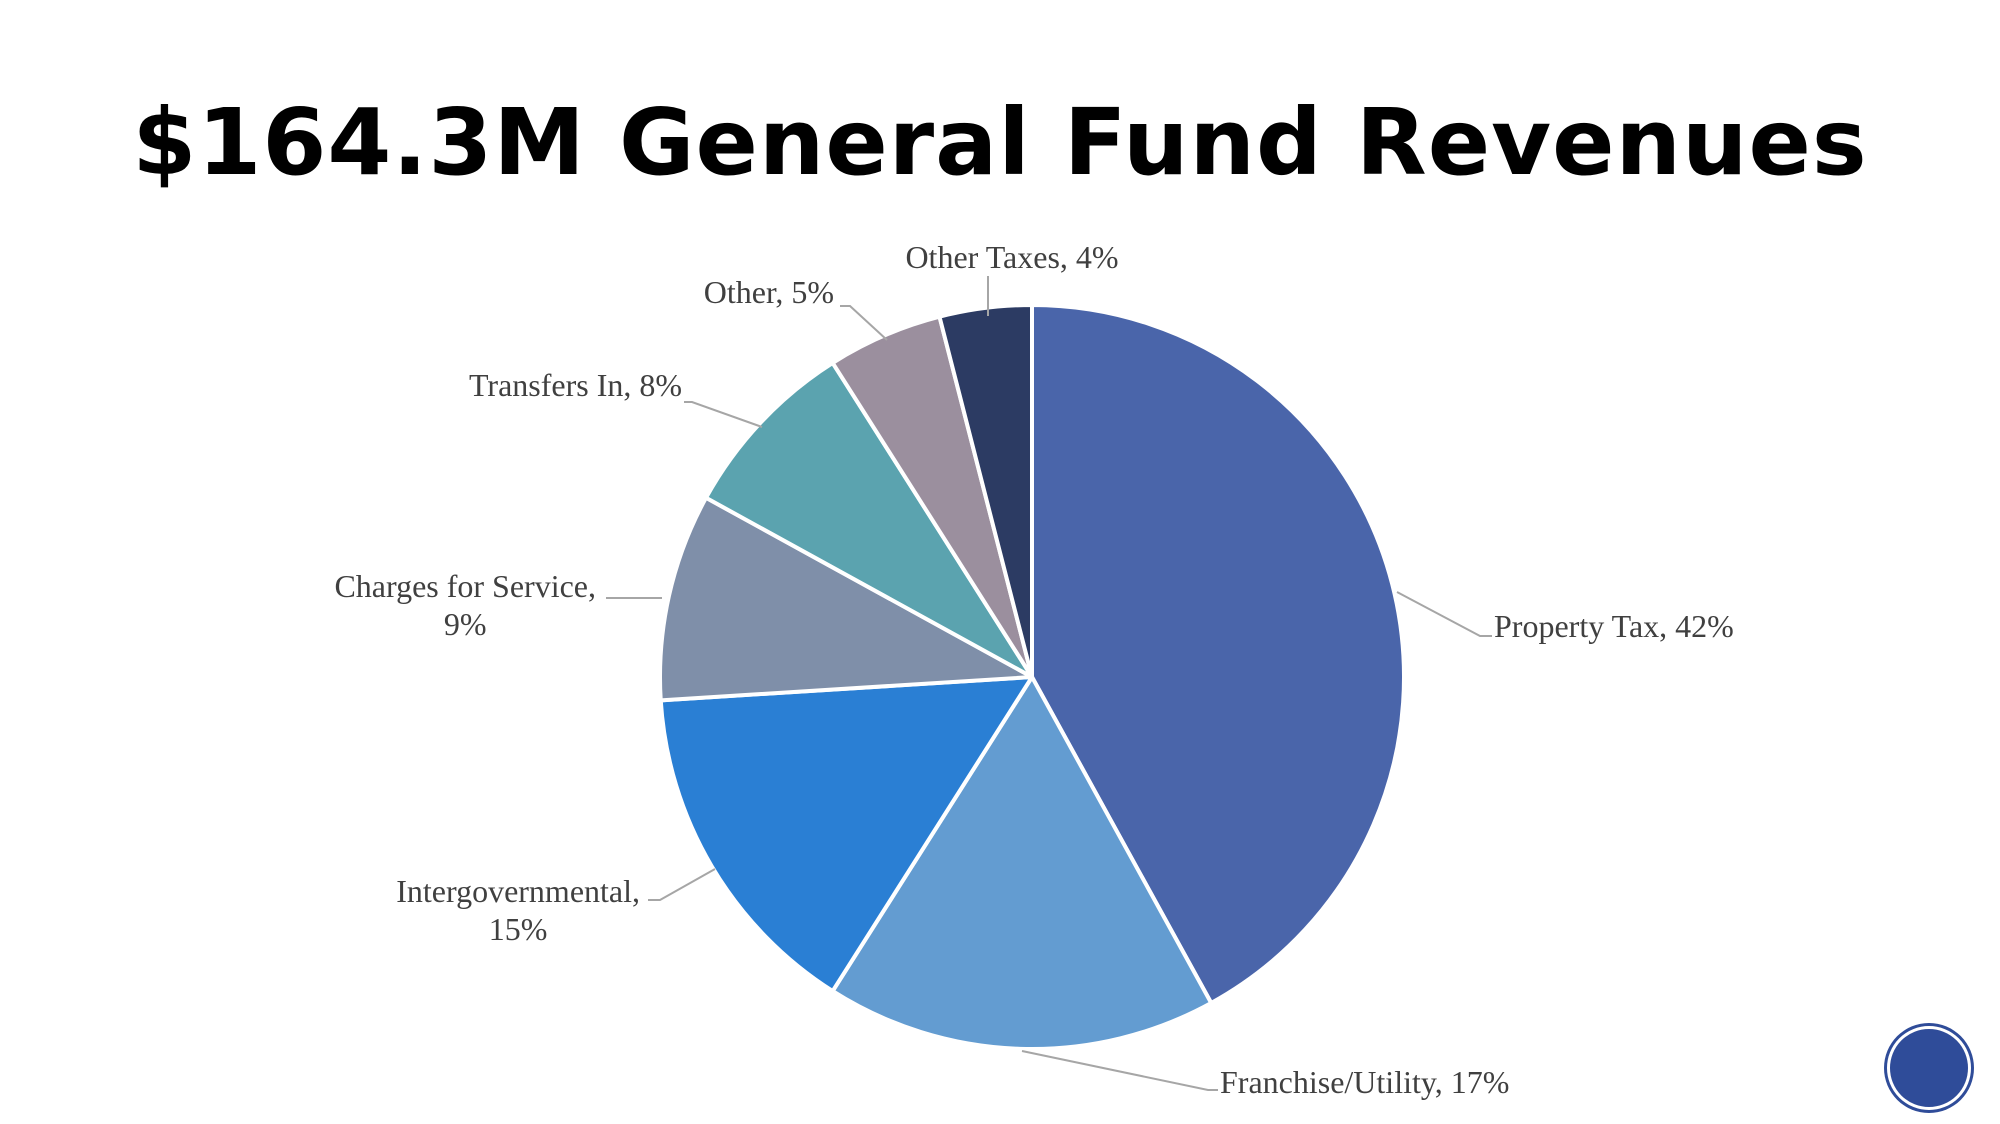 This screenshot has width=2000, height=1124. I want to click on slice-label-6: Other Taxes, 4%, so click(1011, 257).